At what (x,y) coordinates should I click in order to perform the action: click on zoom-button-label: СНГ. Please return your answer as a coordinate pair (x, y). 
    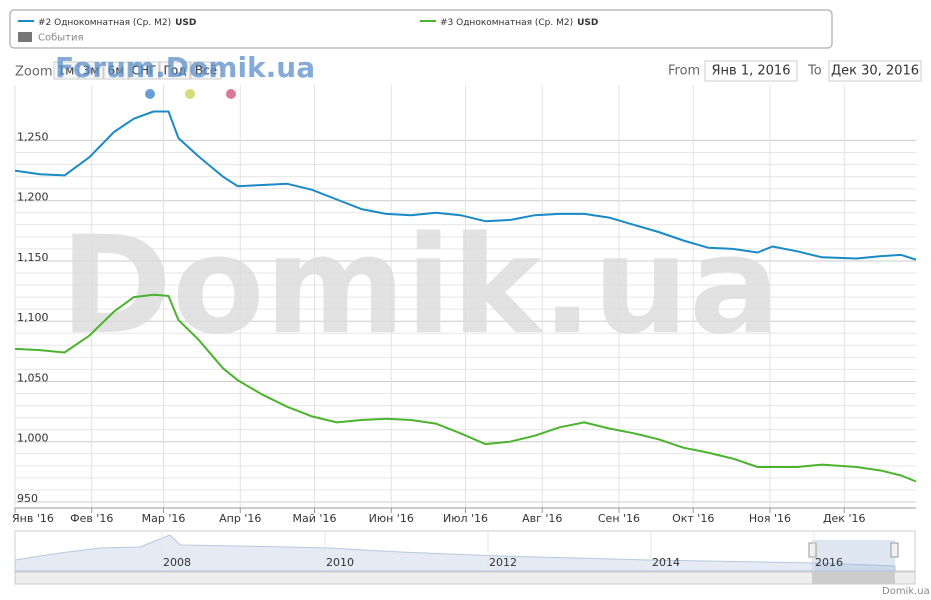
    Looking at the image, I should click on (144, 71).